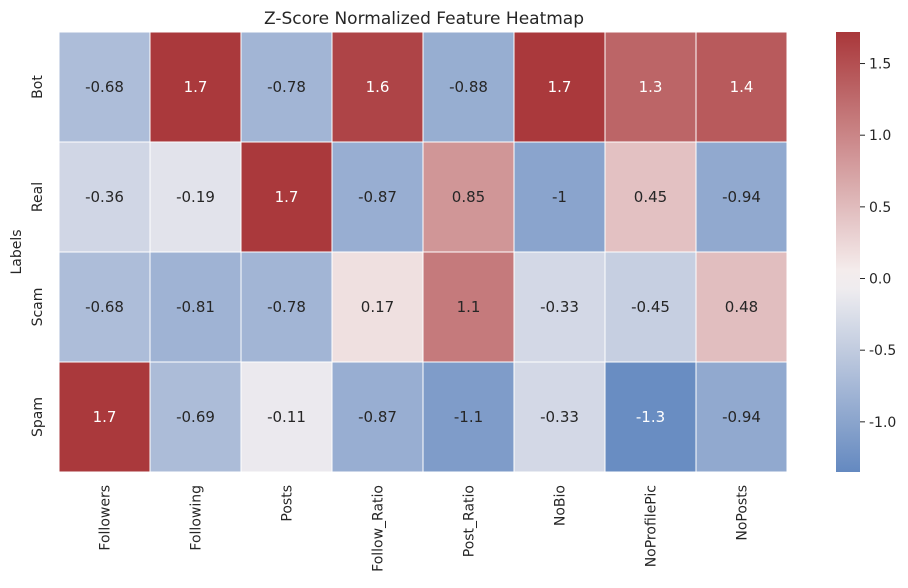  I want to click on colorbar-ticks: 1.5 1.0 0.5 0.0 -0.5 -1.0, so click(878, 244).